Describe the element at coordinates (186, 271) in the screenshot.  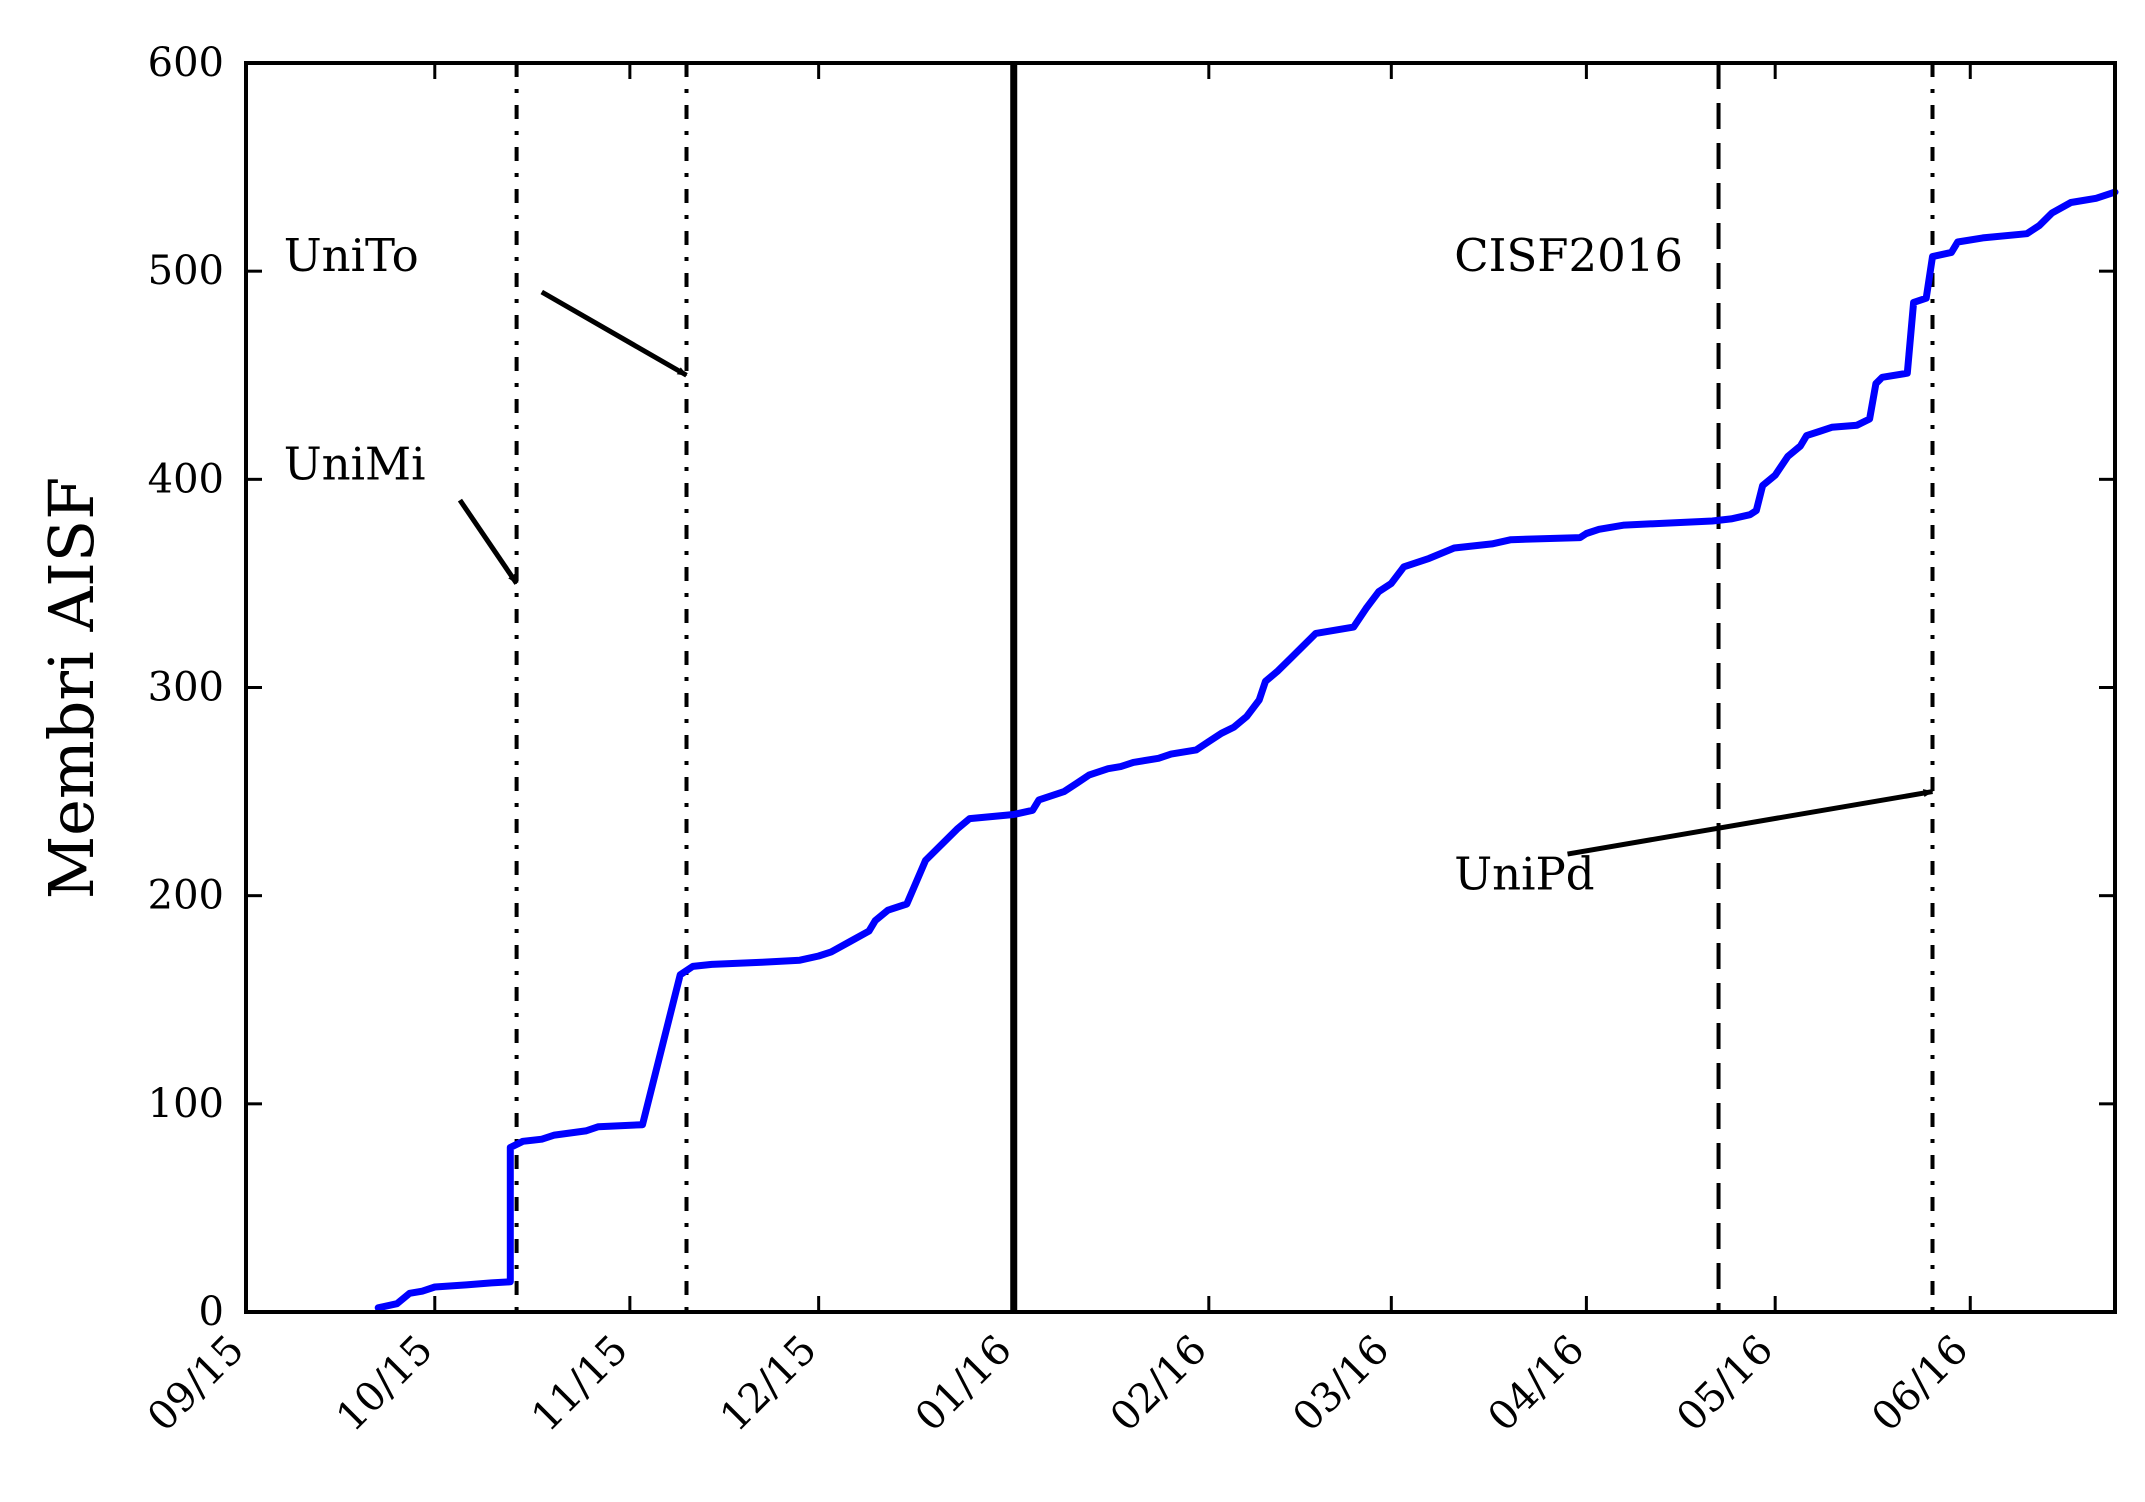
I see `y-tick-label-5: 500` at that location.